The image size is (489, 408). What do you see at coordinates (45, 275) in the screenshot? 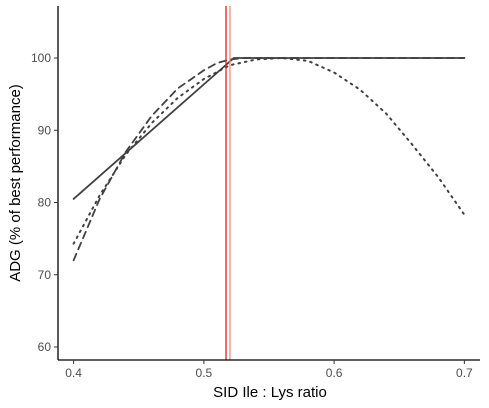
I see `y-tick-label: 70` at bounding box center [45, 275].